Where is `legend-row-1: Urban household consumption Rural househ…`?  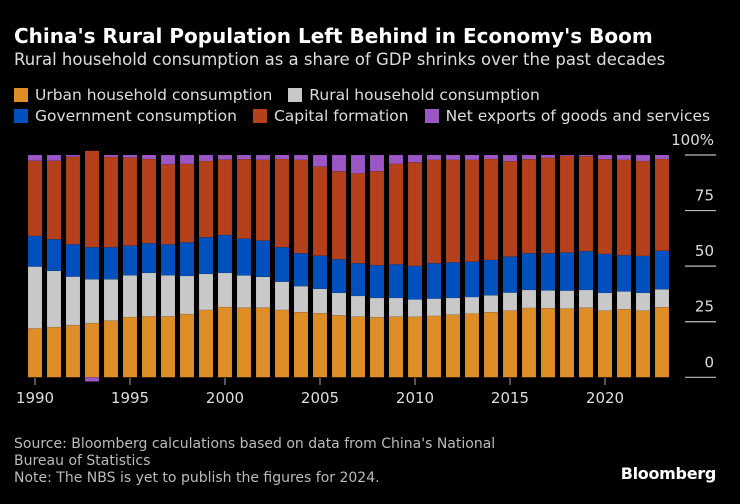
legend-row-1: Urban household consumption Rural househ… is located at coordinates (285, 95).